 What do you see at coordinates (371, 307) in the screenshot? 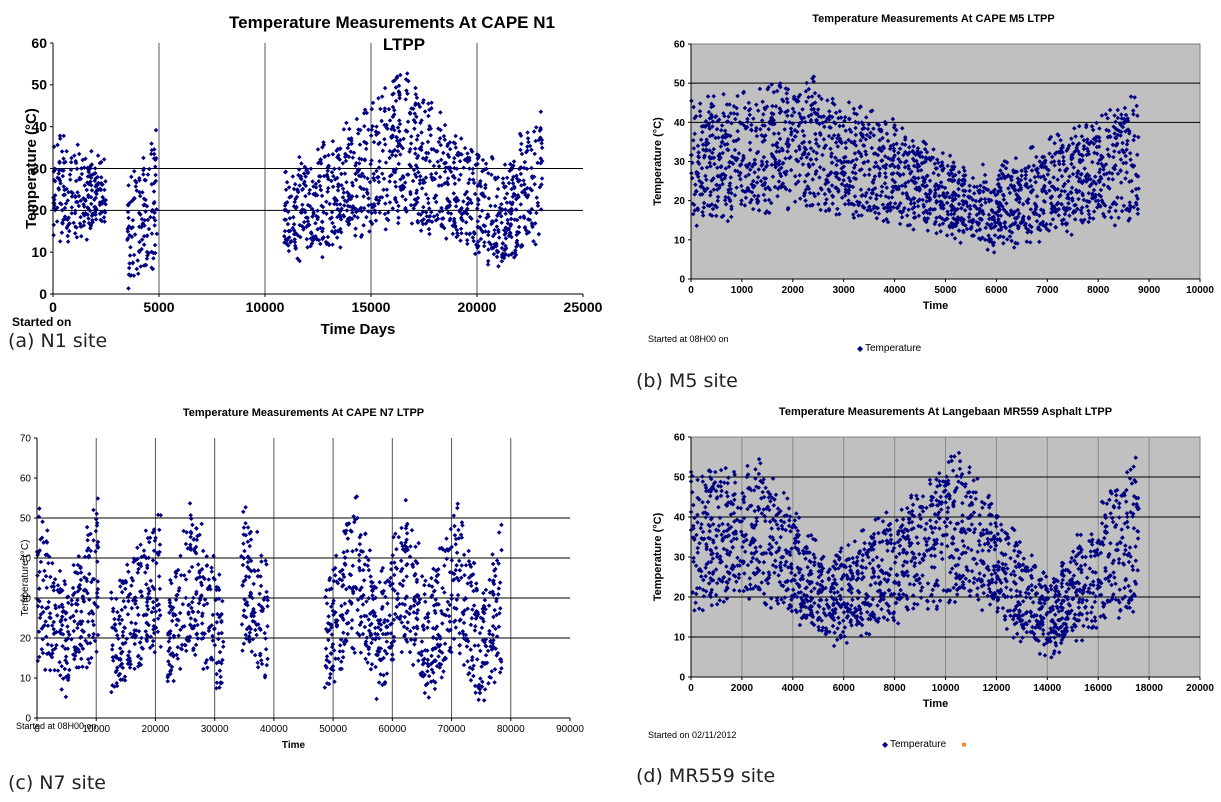
I see `x-tick-label: 15000` at bounding box center [371, 307].